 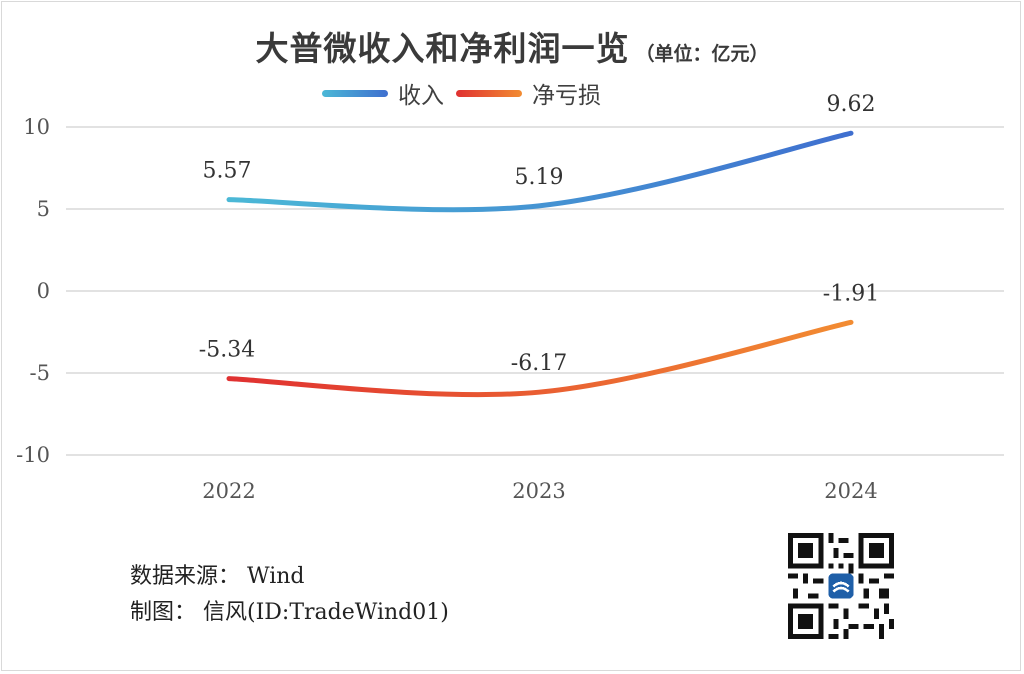 What do you see at coordinates (217, 576) in the screenshot?
I see `source-note: 数据来源： Wind` at bounding box center [217, 576].